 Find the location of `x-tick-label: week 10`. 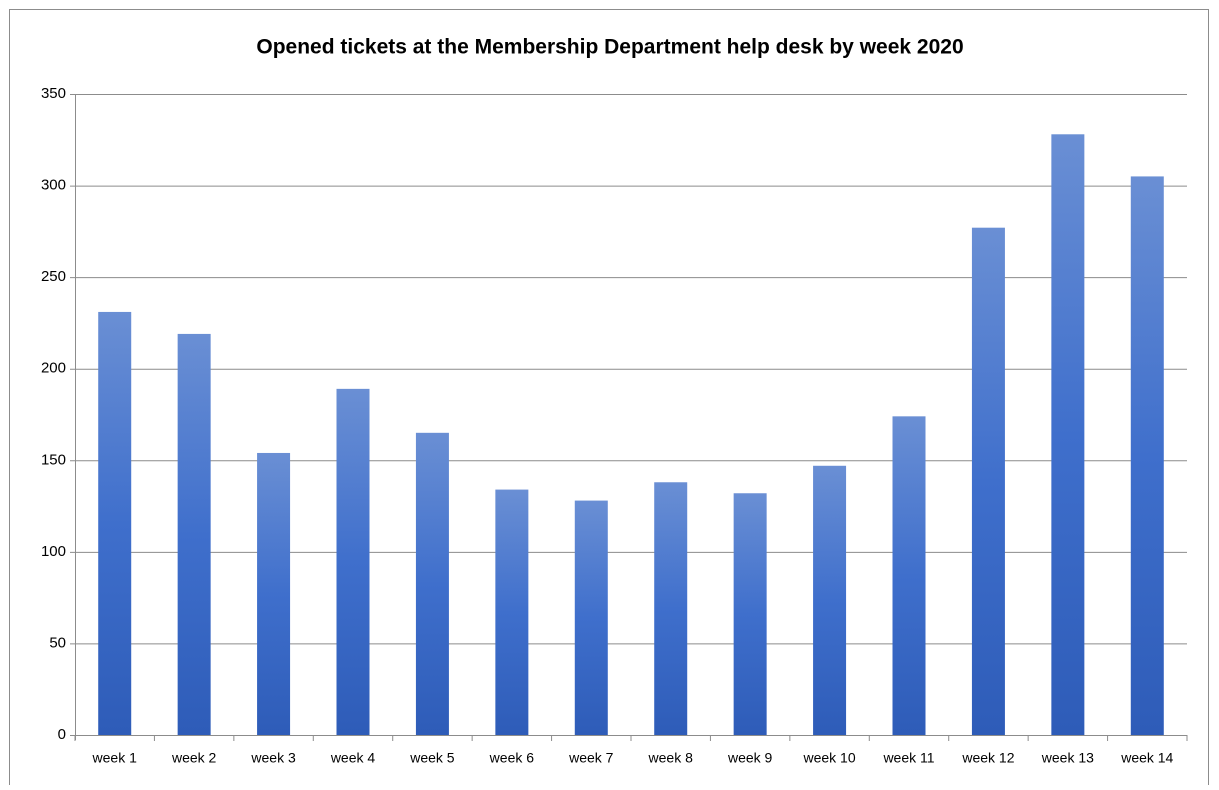

x-tick-label: week 10 is located at coordinates (828, 758).